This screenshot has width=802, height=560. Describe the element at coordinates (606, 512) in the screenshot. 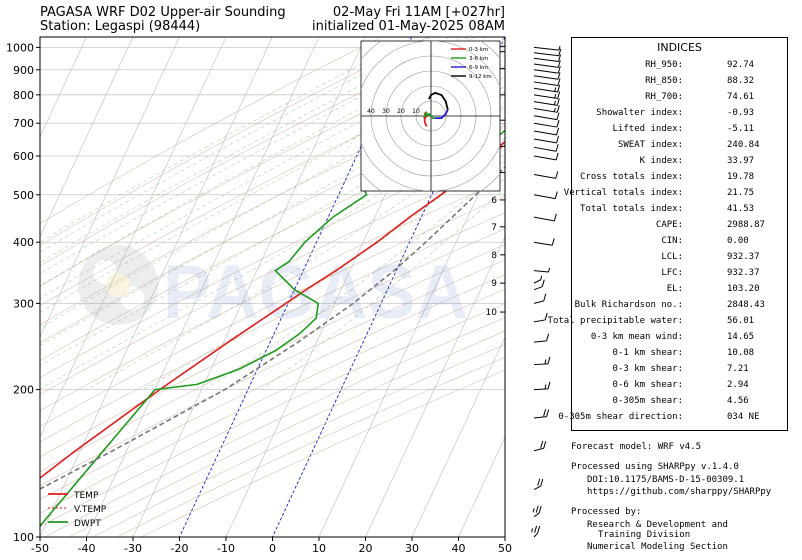

I see `processed-by: Processed by:` at that location.